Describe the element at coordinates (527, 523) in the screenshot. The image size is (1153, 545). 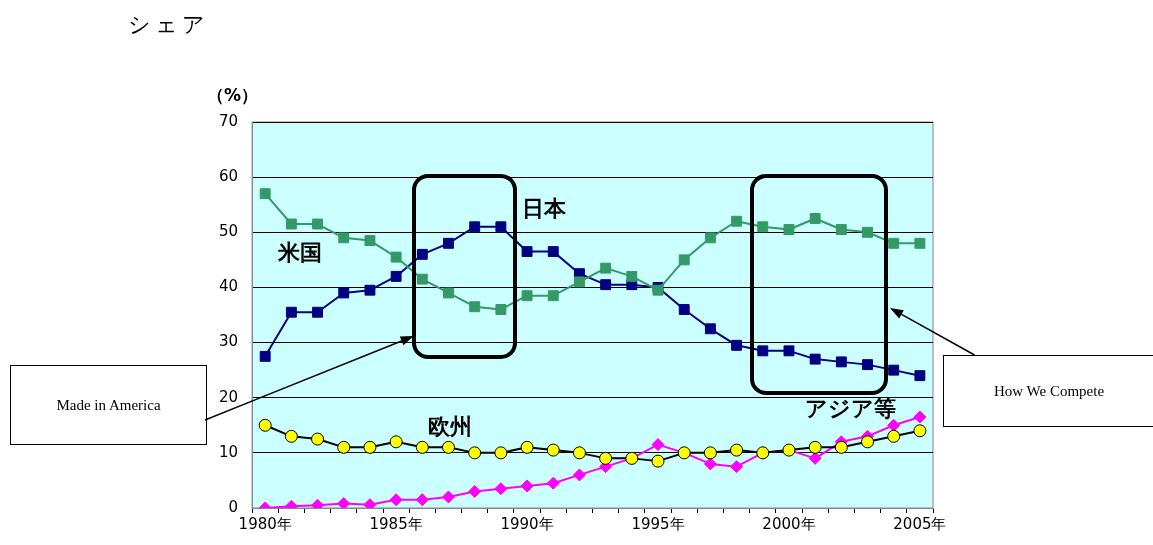
I see `x-tick-label: 1990年` at that location.